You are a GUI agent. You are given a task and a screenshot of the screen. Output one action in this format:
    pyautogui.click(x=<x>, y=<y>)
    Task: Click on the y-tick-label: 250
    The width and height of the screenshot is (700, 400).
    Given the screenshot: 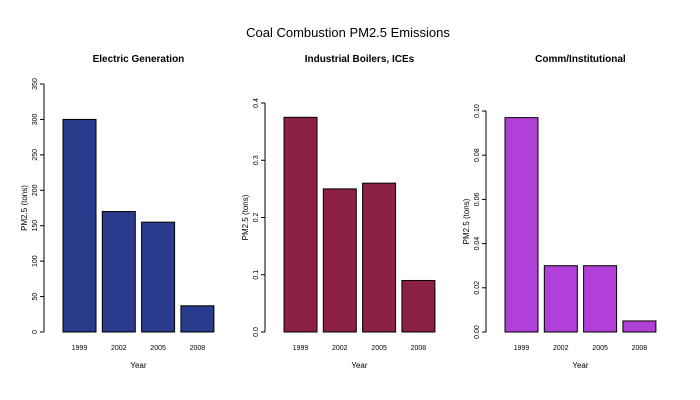 What is the action you would take?
    pyautogui.click(x=35, y=155)
    